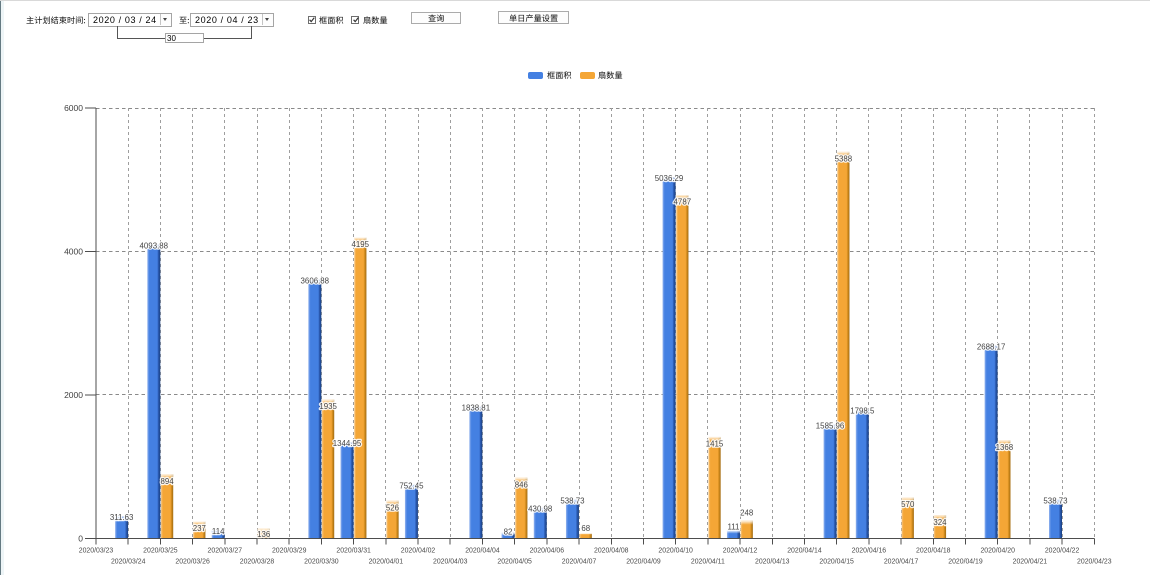  I want to click on svg-text: 1585.96, so click(830, 426).